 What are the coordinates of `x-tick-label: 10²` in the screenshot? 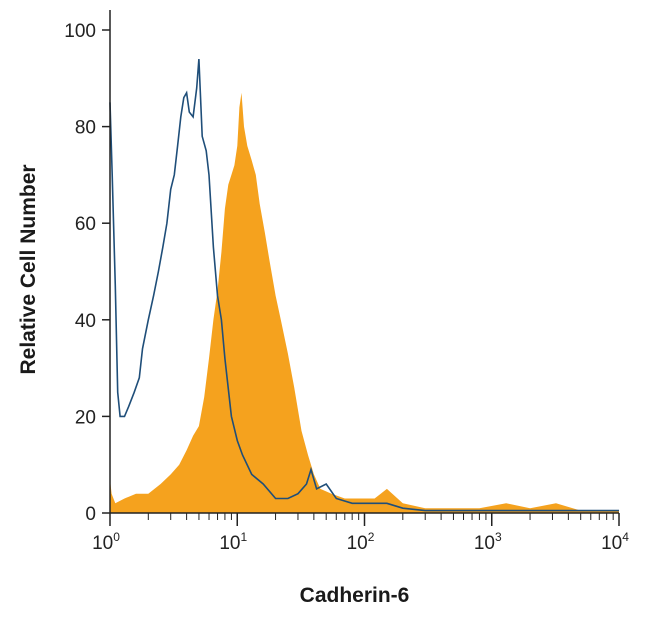 It's located at (361, 542).